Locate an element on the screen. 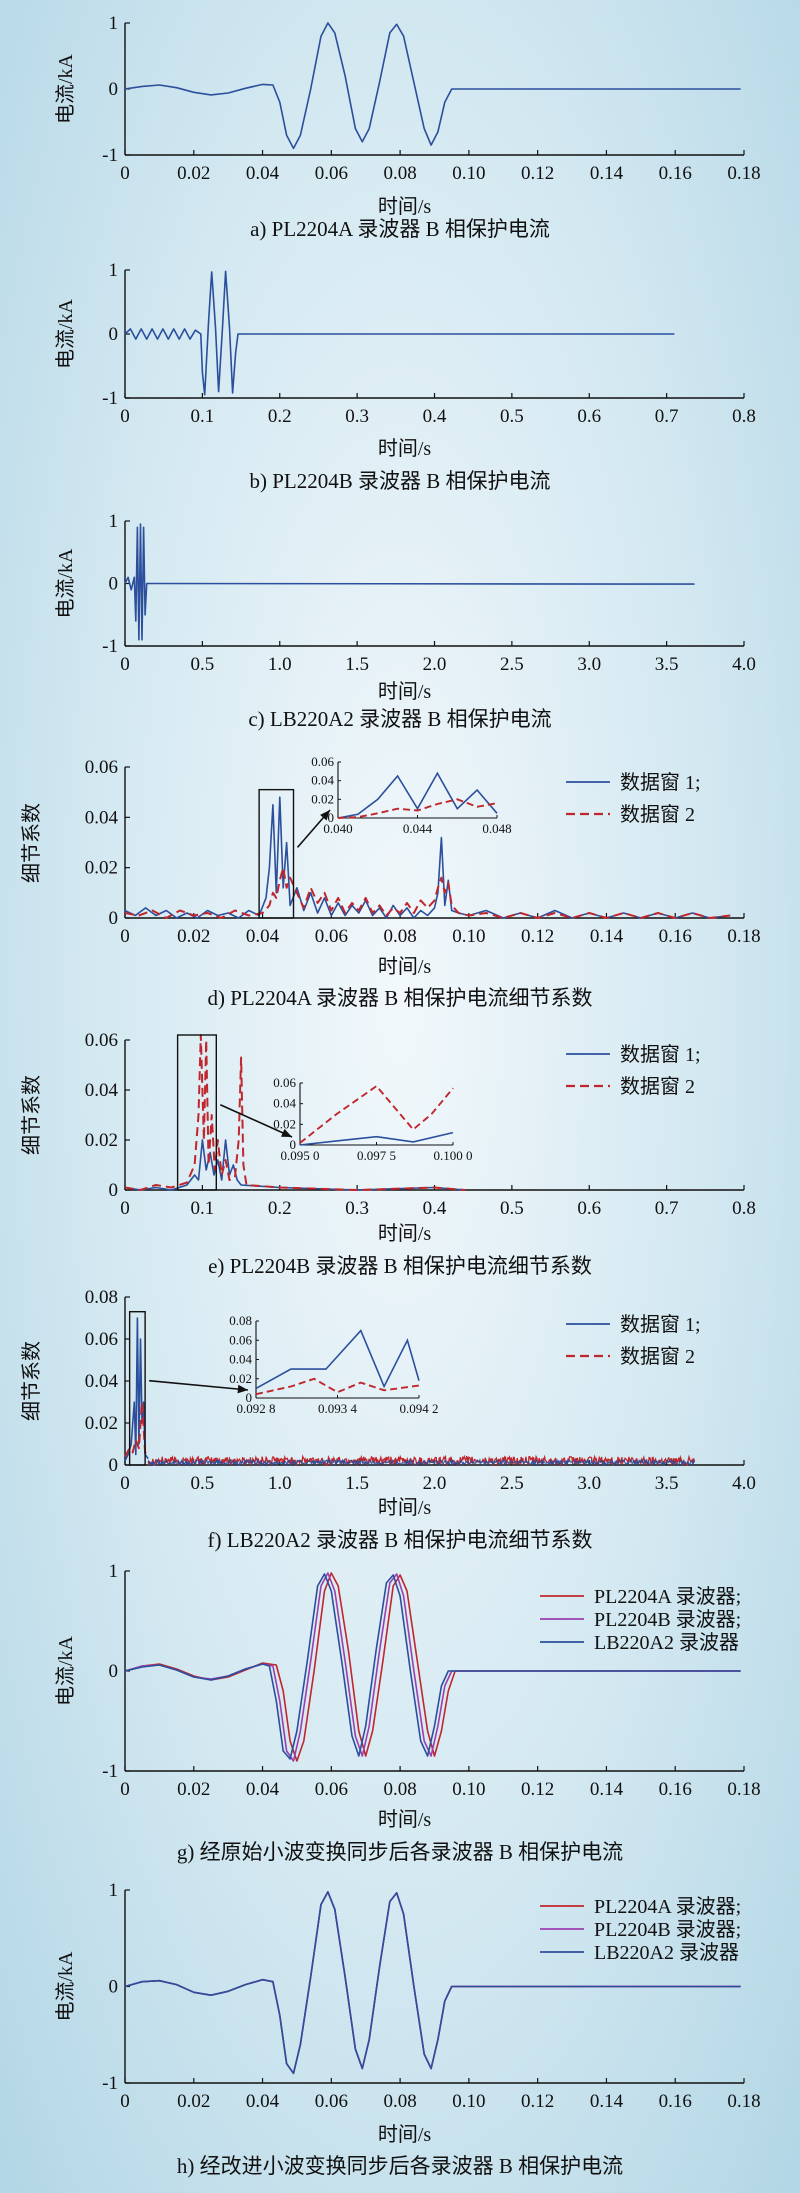 Image resolution: width=800 pixels, height=2193 pixels. inset-x-tick-label: 0.100 0 is located at coordinates (453, 1155).